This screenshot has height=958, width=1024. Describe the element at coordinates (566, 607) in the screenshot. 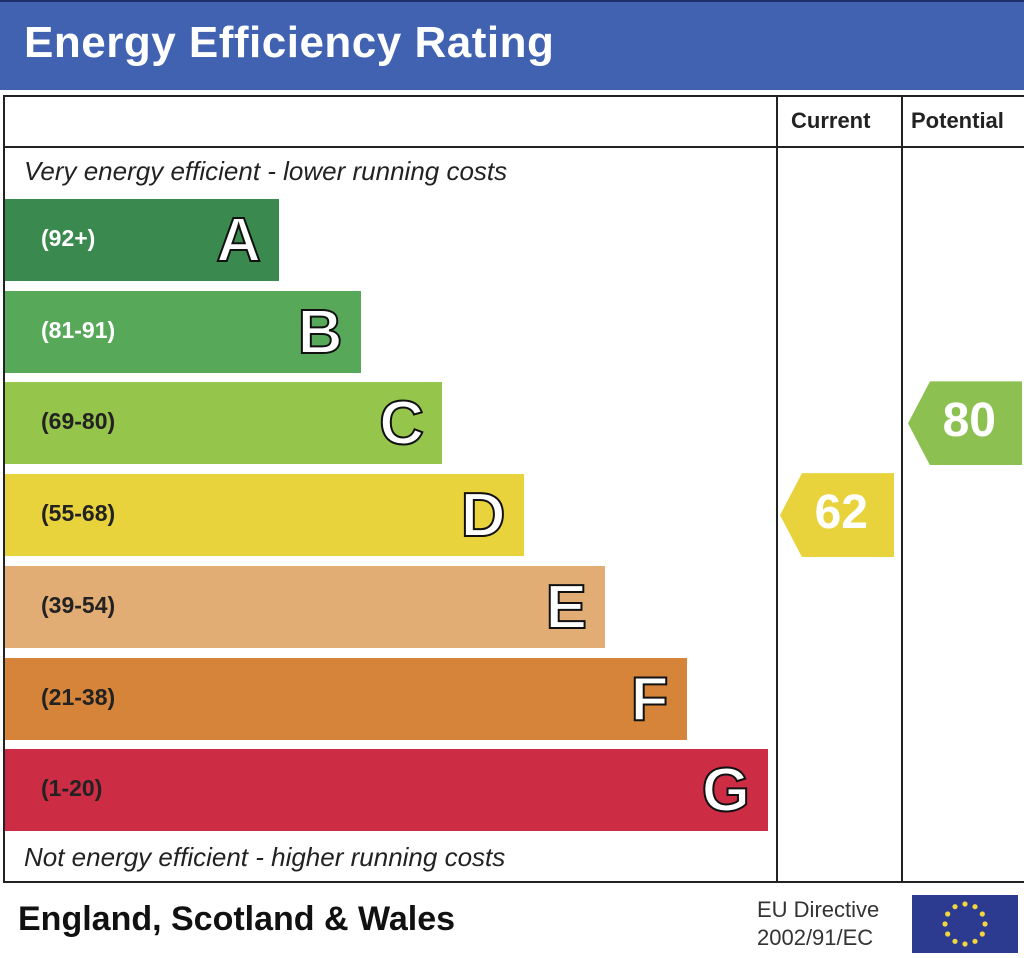

I see `band-letter: E` at that location.